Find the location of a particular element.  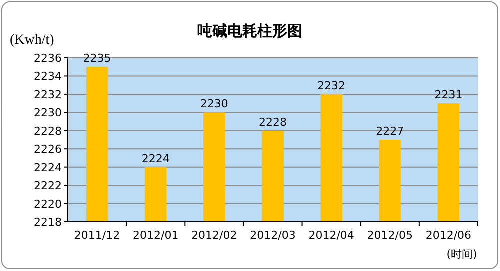

x-tick-label: 2012/05 is located at coordinates (390, 235).